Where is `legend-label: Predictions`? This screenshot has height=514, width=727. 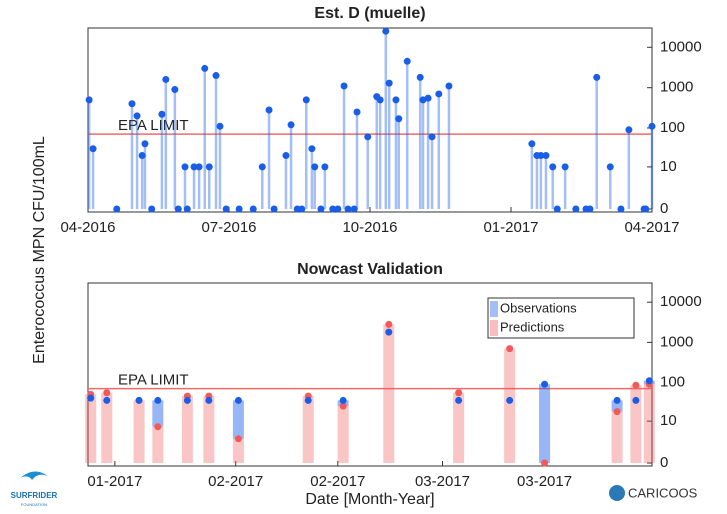
legend-label: Predictions is located at coordinates (532, 326).